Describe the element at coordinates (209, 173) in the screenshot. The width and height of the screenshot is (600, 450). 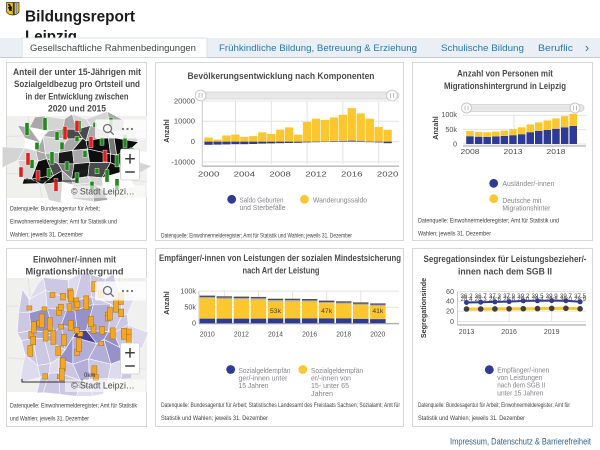
I see `svg-text: 2000` at that location.